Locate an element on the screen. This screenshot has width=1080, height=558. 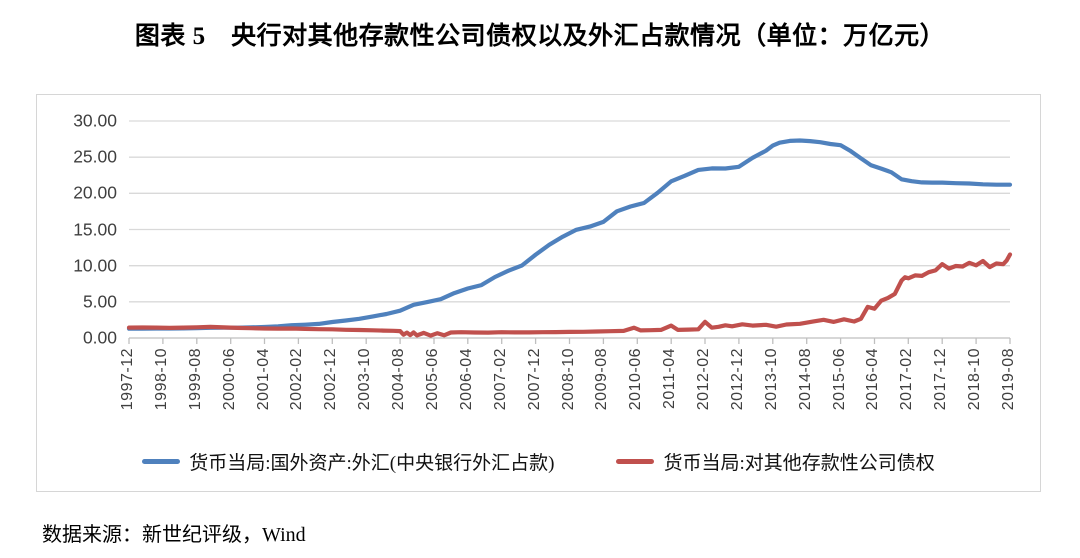
page-title: 图表 5 央行对其他存款性公司债权以及外汇占款情况（单位：万亿元） is located at coordinates (540, 36).